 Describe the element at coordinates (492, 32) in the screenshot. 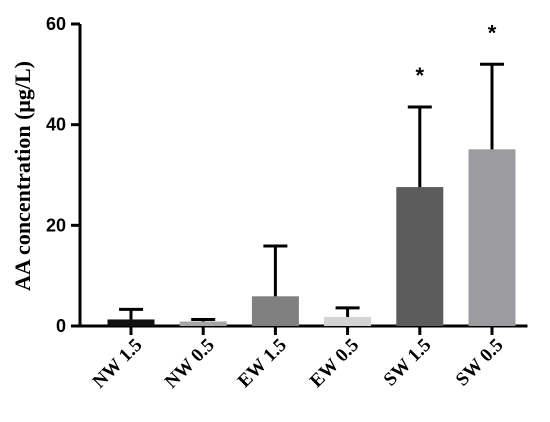

I see `significance-marker-sw-0-5: *` at that location.